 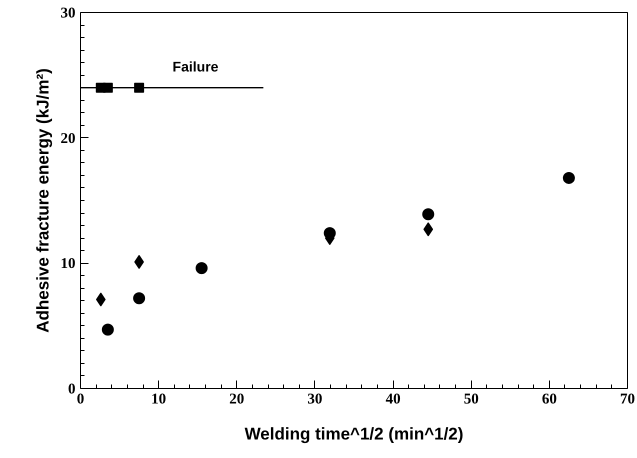 What do you see at coordinates (72, 390) in the screenshot?
I see `y-tick-label: 0` at bounding box center [72, 390].